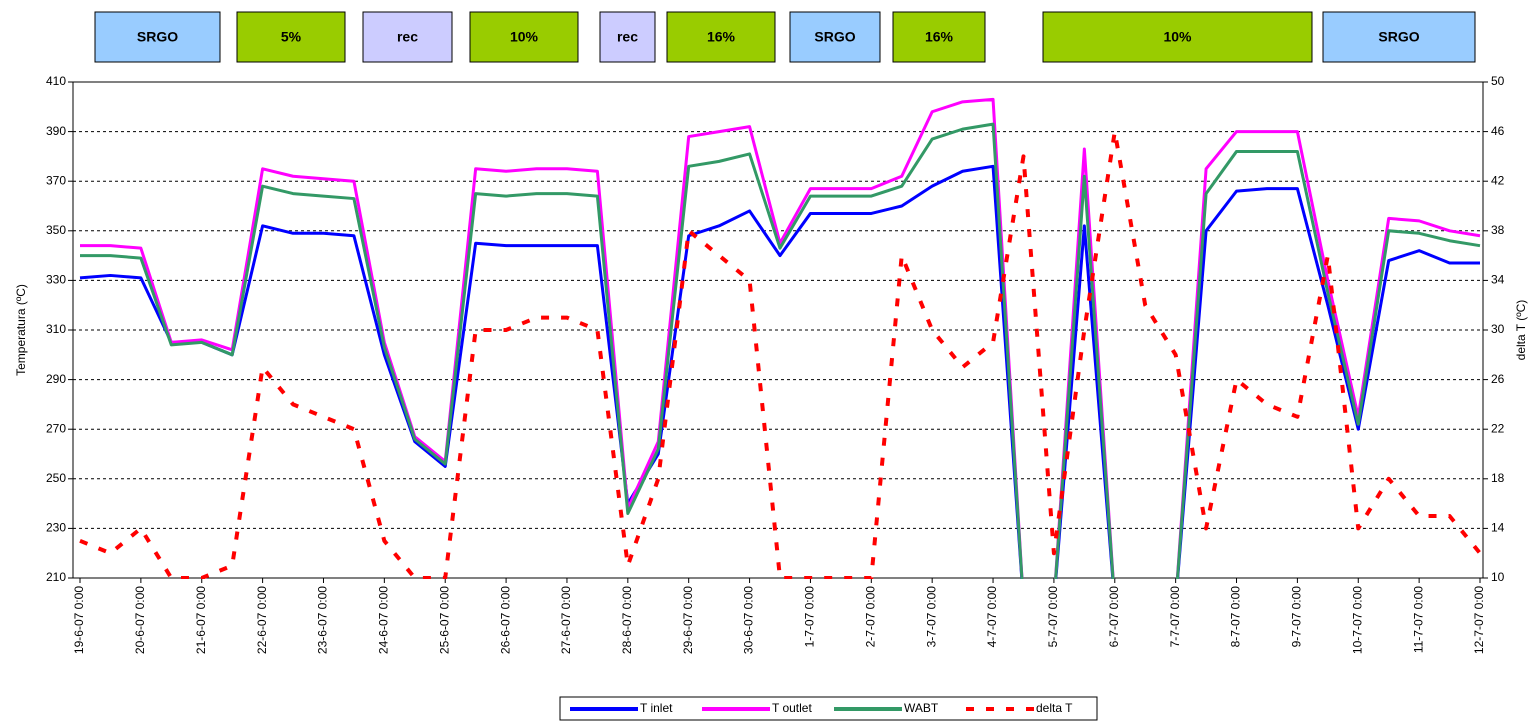 The width and height of the screenshot is (1537, 722). What do you see at coordinates (140, 620) in the screenshot?
I see `x-tick-label: 20-6-07 0:00` at bounding box center [140, 620].